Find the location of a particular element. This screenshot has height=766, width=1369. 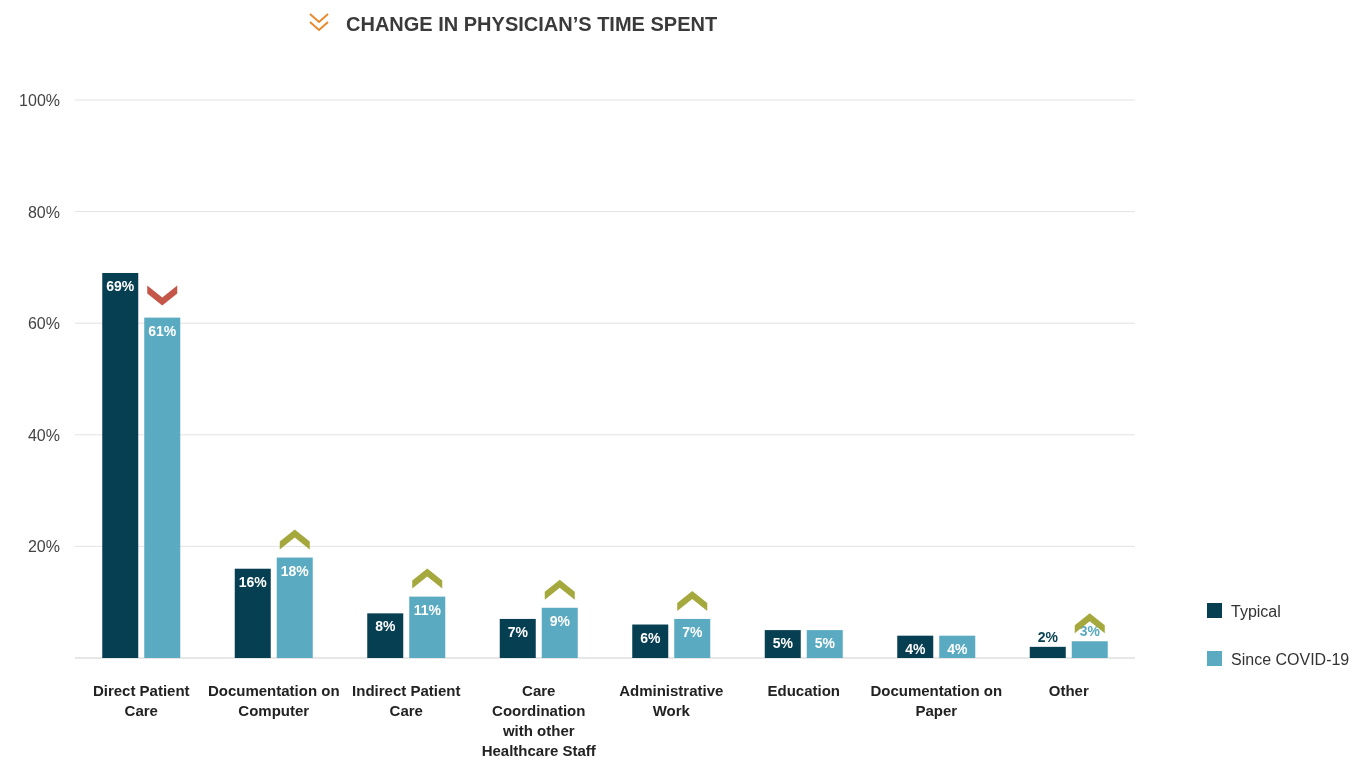

y-tick-label: 80% is located at coordinates (43, 212).